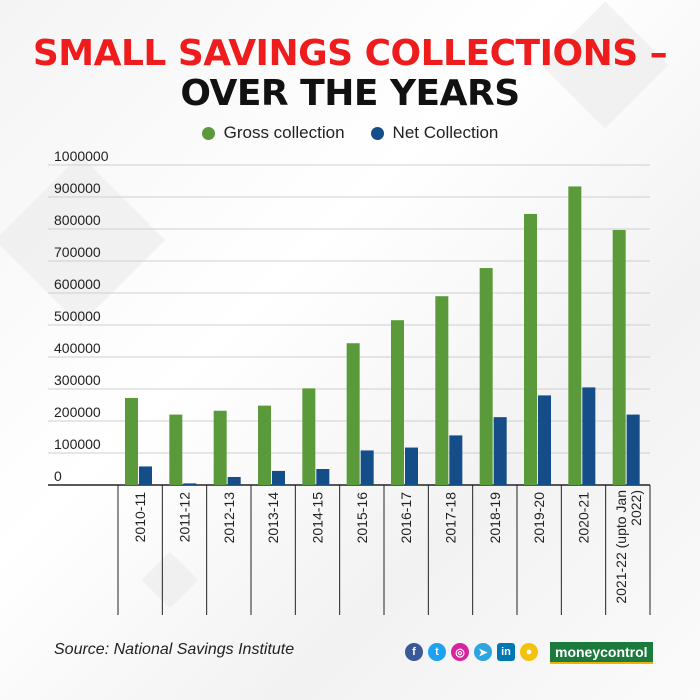  What do you see at coordinates (506, 652) in the screenshot?
I see `linkedin-icon: in` at bounding box center [506, 652].